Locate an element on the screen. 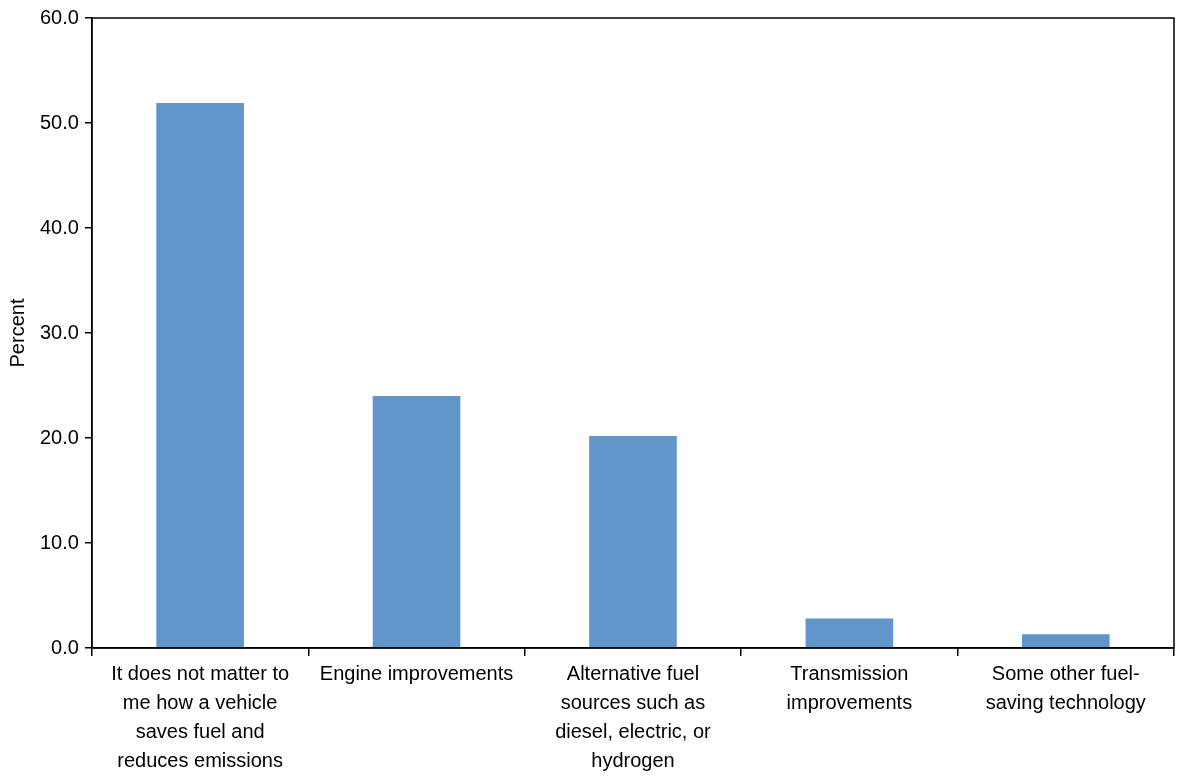  x-tick-label: It does not matter to me how a vehicle saves fuel and reduces emissions is located at coordinates (200, 717).